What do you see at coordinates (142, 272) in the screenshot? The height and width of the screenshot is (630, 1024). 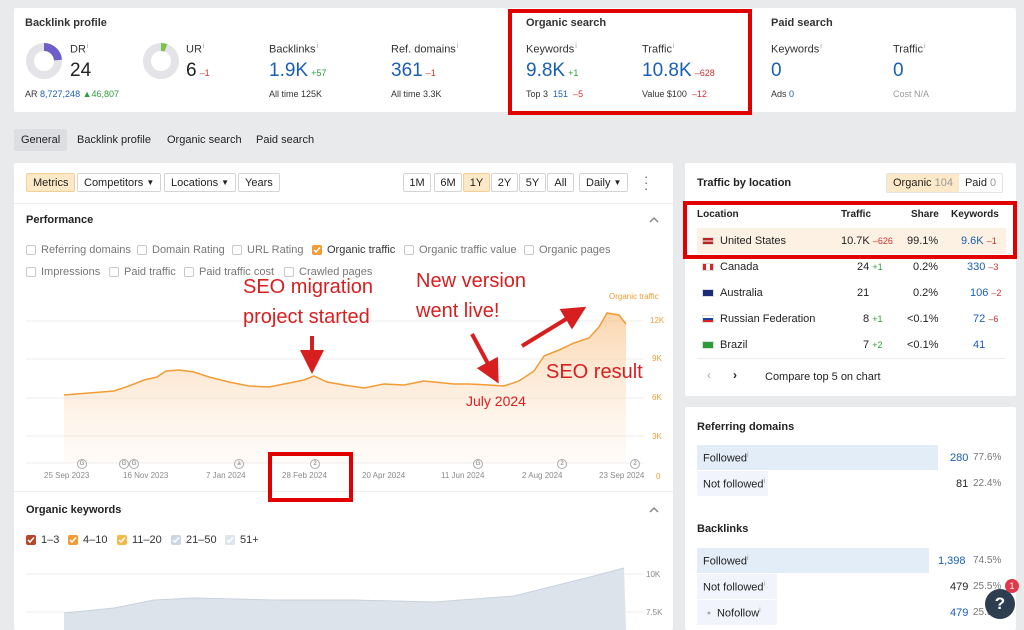 I see `check-paid-traffic: Paid traffic` at bounding box center [142, 272].